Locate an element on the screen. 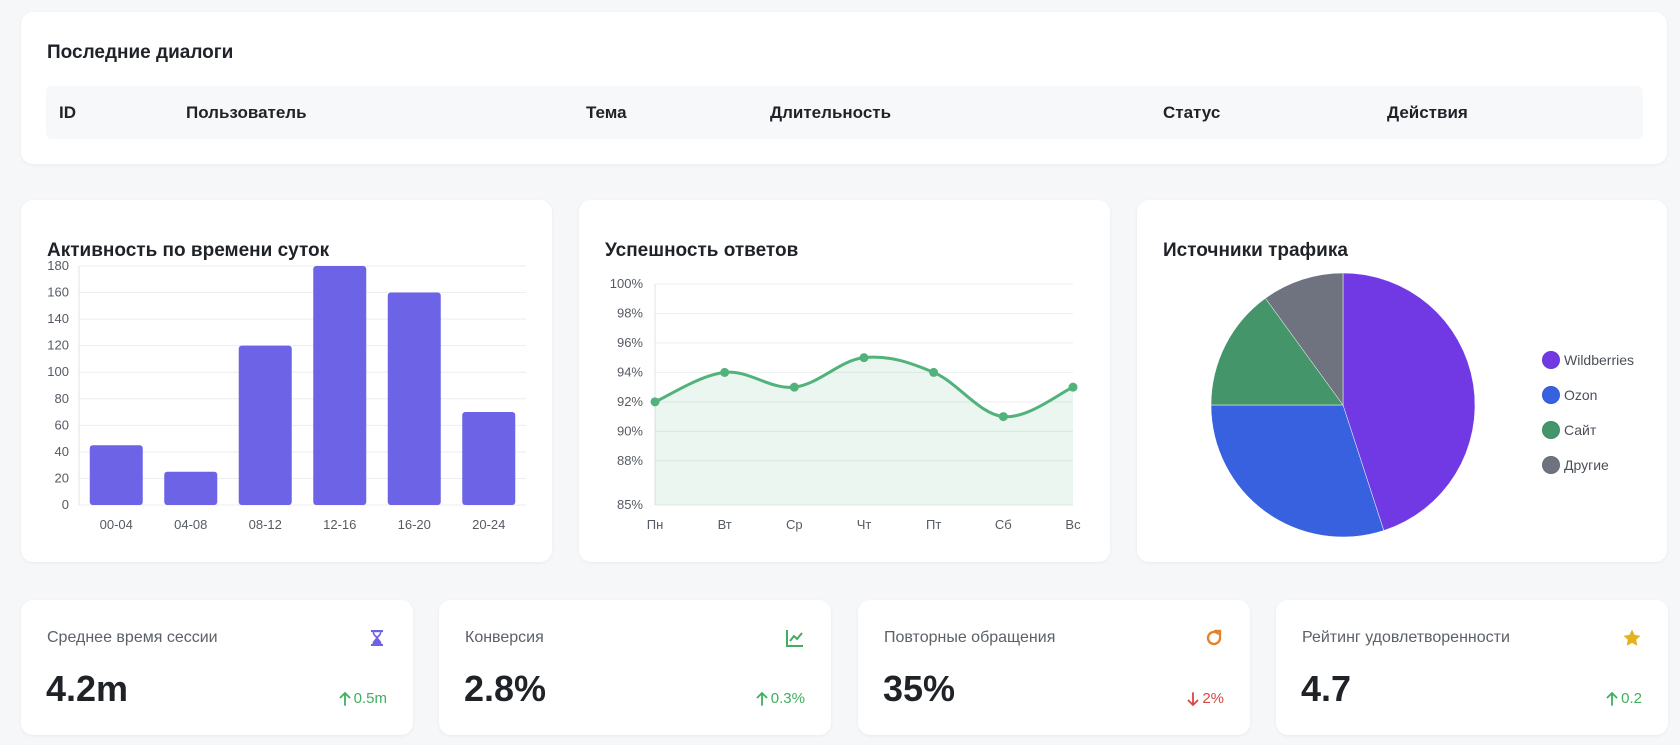 The width and height of the screenshot is (1680, 745). column-user: Пользователь is located at coordinates (246, 112).